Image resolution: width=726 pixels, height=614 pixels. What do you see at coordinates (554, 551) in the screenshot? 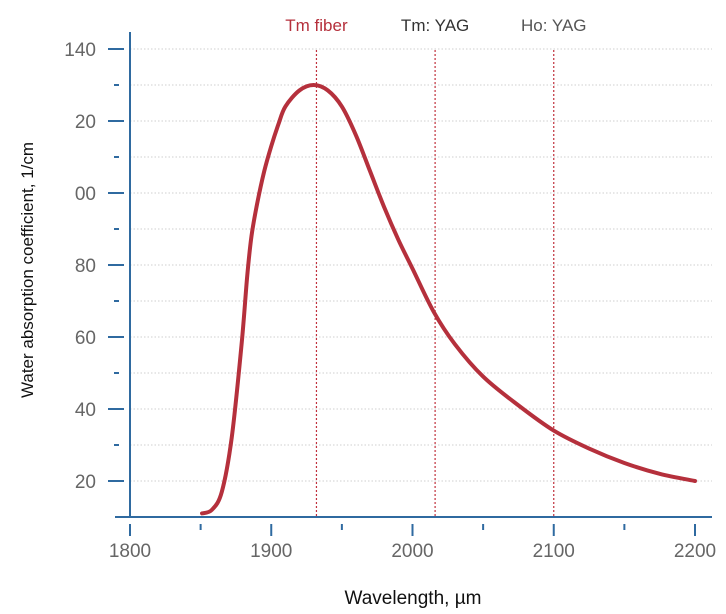
I see `x-tick-label: 2100` at bounding box center [554, 551].